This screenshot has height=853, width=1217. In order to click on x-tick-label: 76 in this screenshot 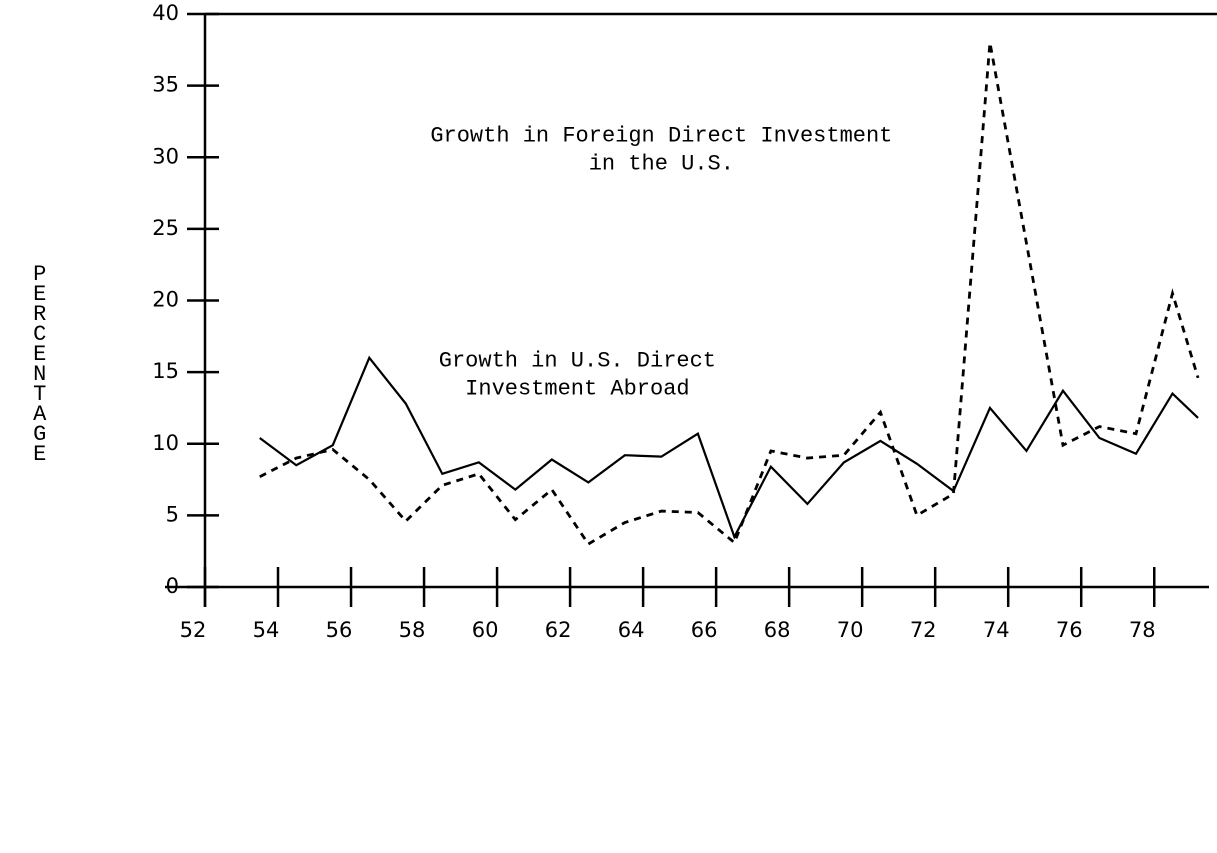, I will do `click(1069, 630)`.